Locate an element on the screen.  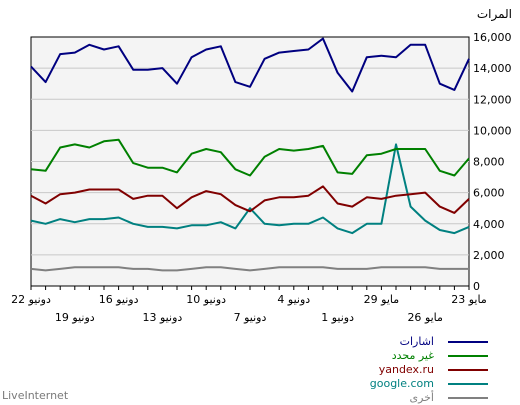
x-tick-label: 1 دونيو is located at coordinates (337, 317).